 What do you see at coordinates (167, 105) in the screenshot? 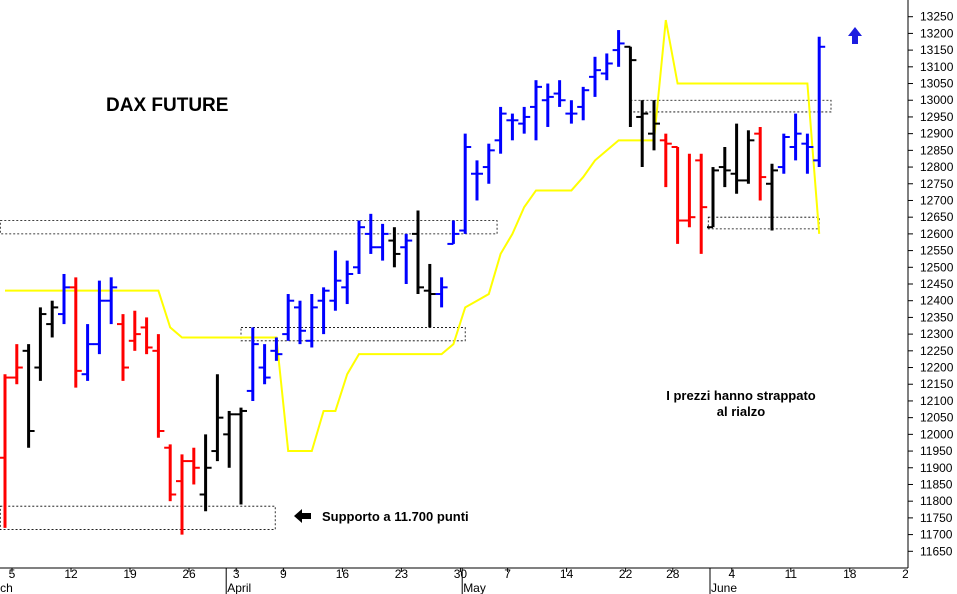
I see `chart-title: DAX FUTURE` at bounding box center [167, 105].